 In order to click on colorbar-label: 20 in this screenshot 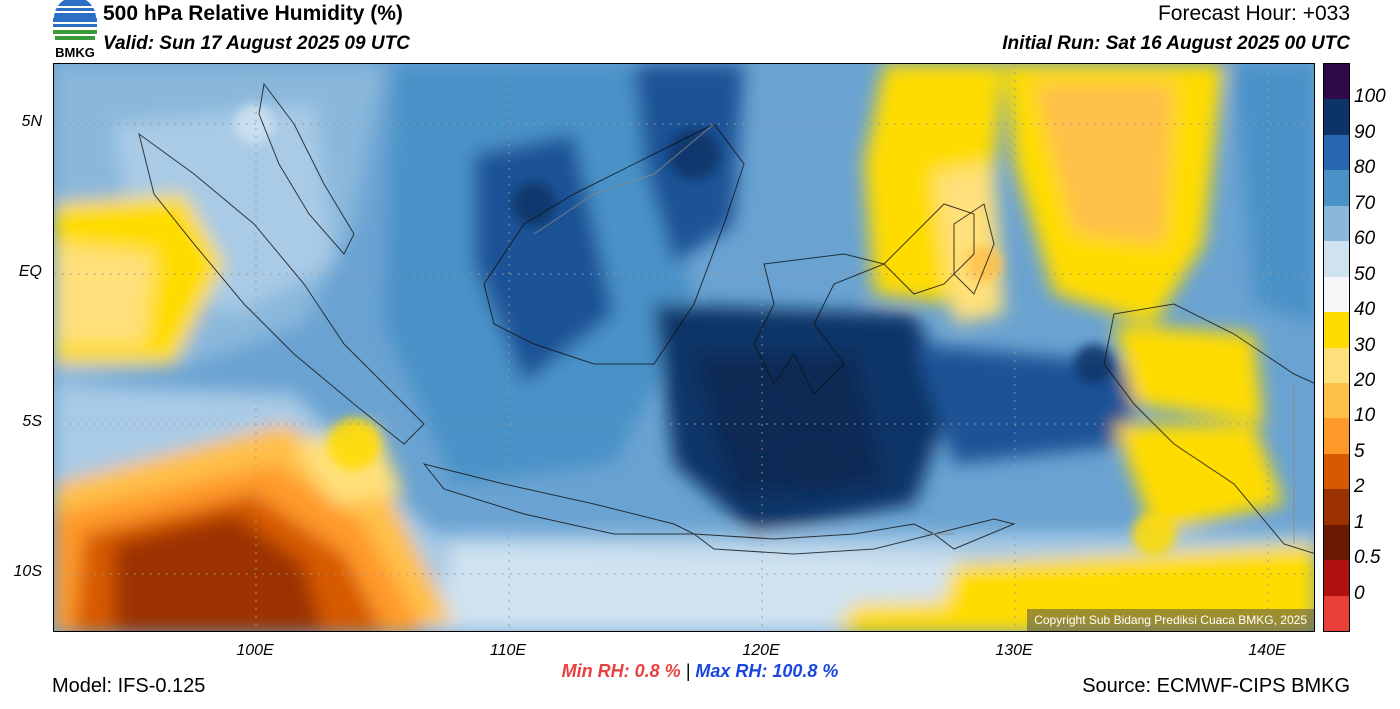, I will do `click(1365, 380)`.